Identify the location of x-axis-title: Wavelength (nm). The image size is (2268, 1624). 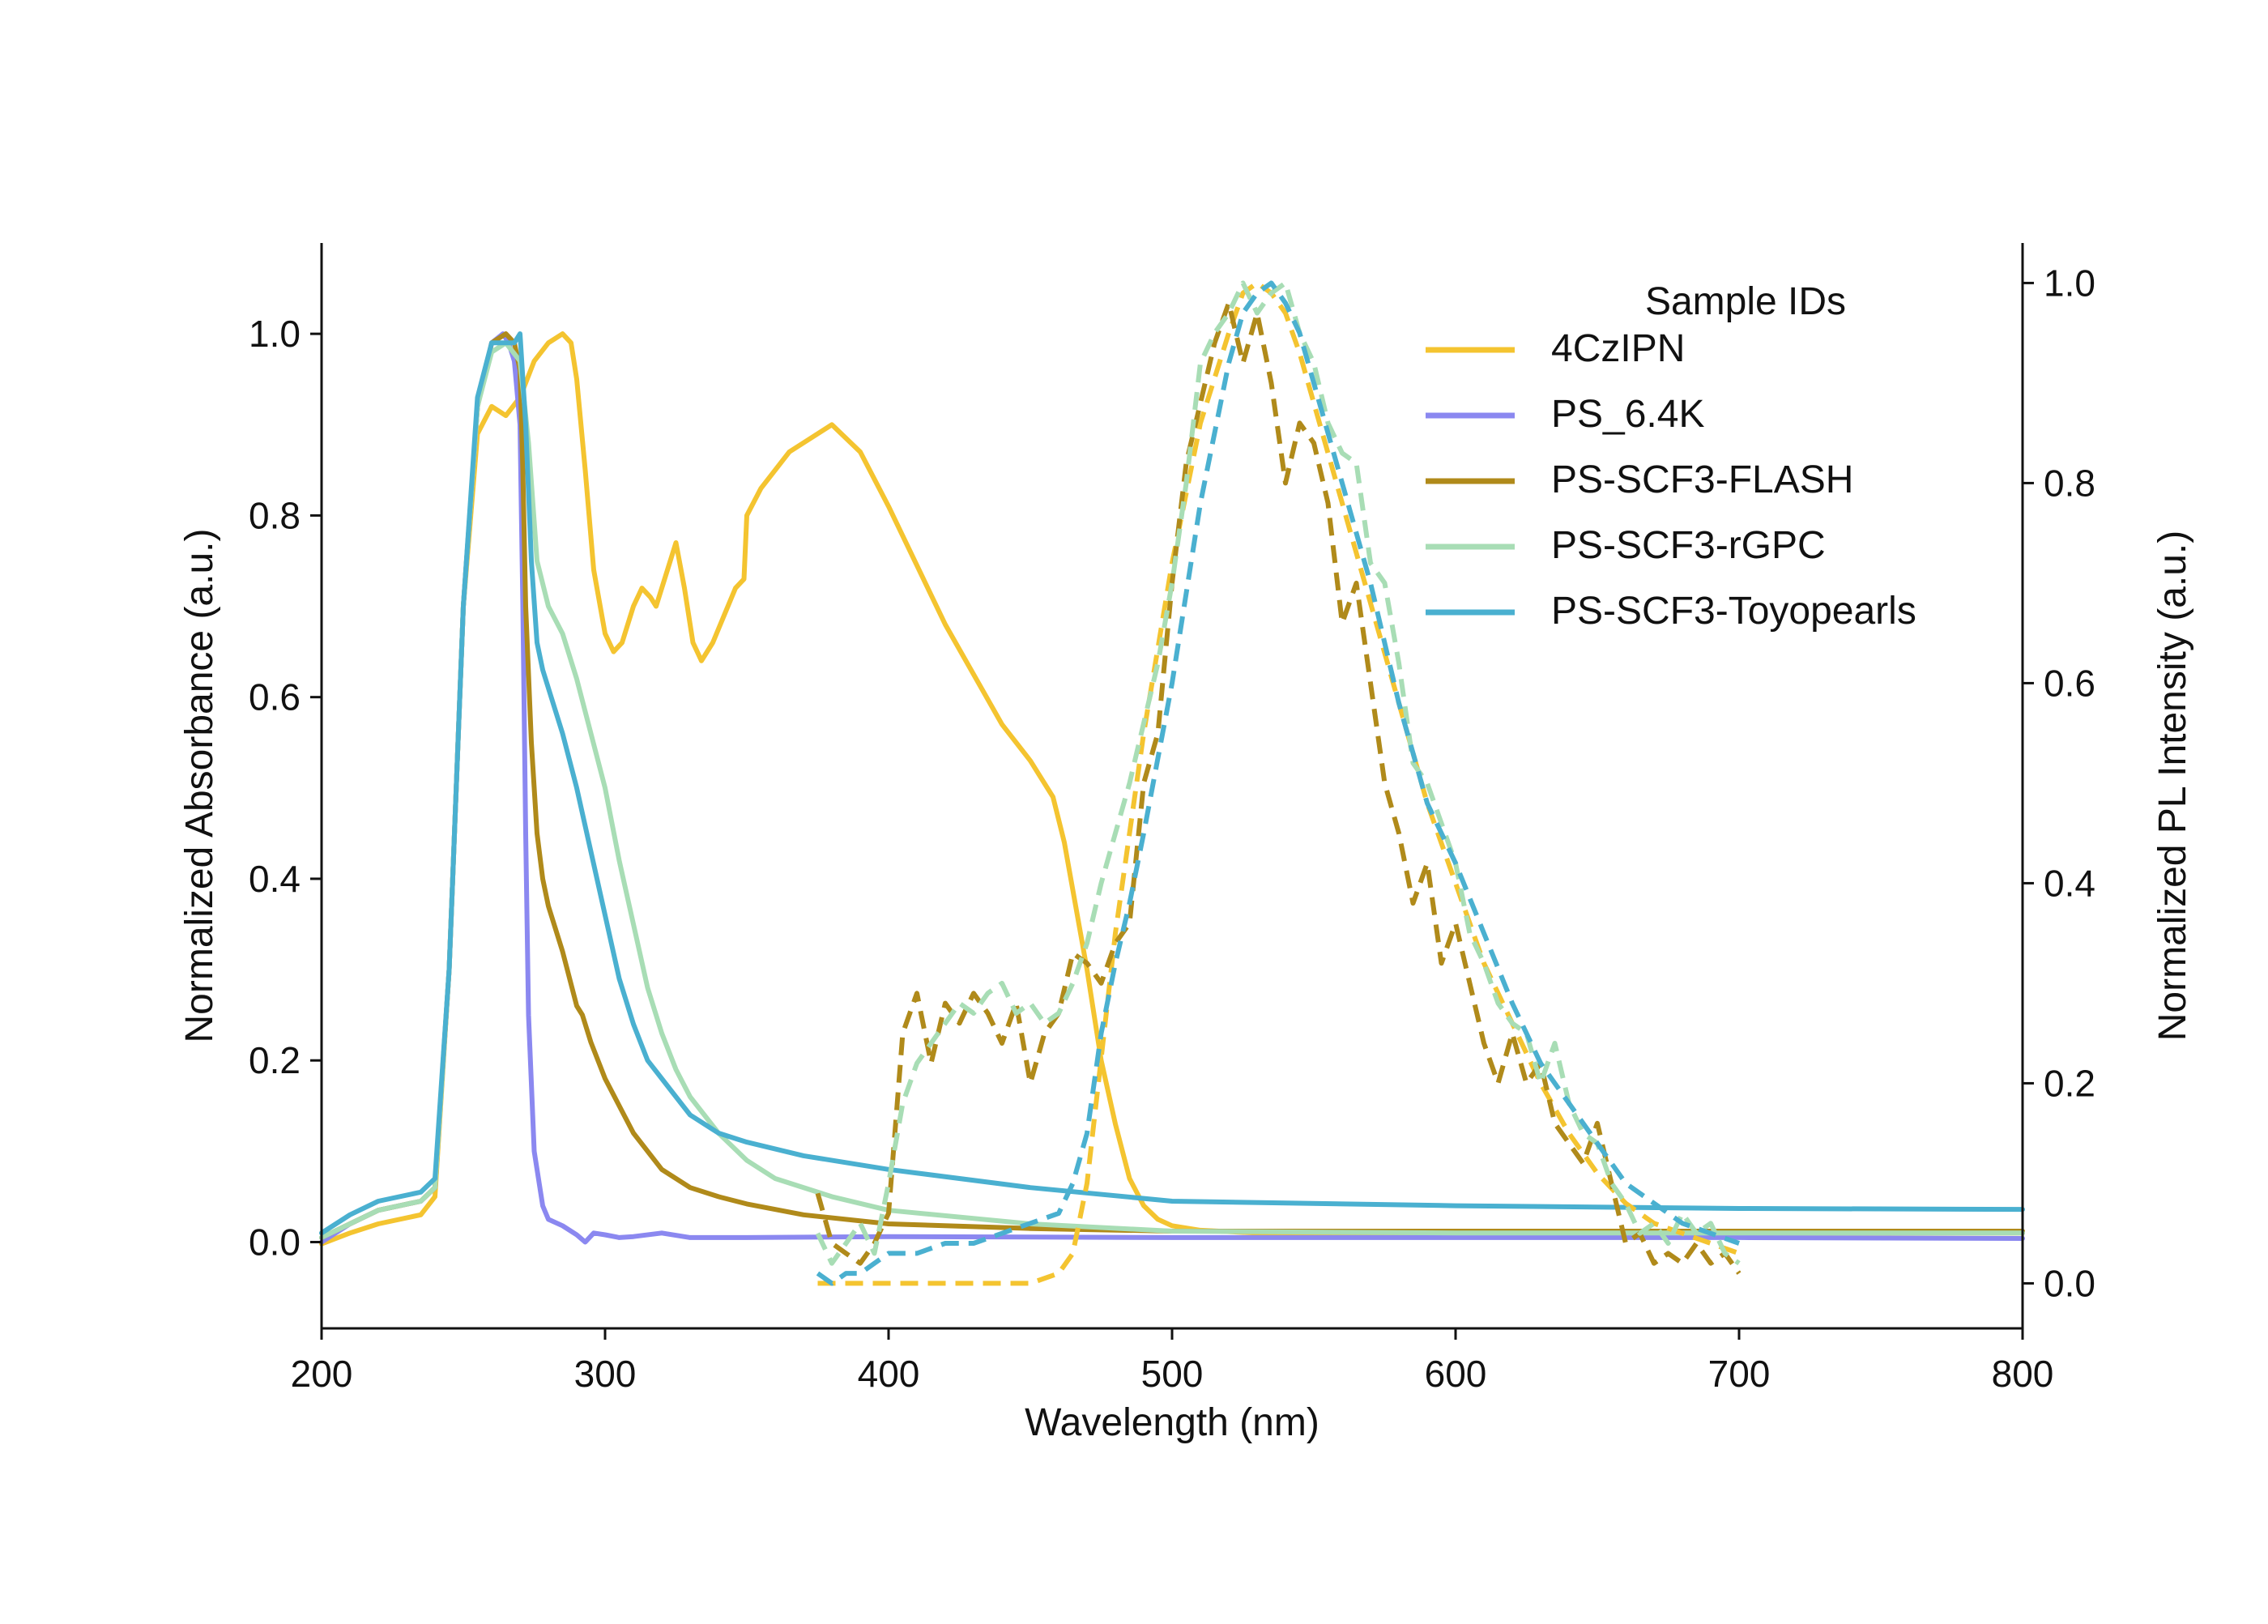
(1172, 1422).